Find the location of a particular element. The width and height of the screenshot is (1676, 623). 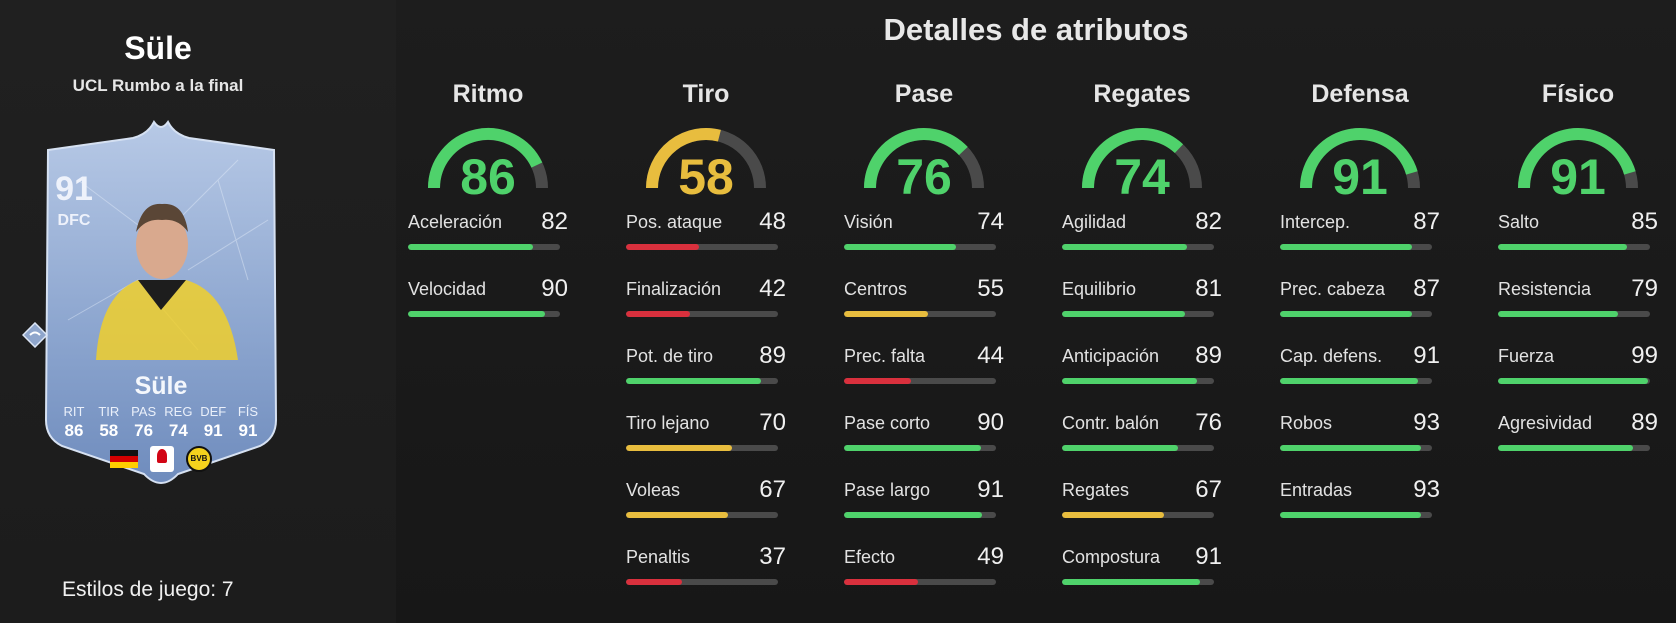

attribute-row: Aceleración 82 is located at coordinates (488, 243).